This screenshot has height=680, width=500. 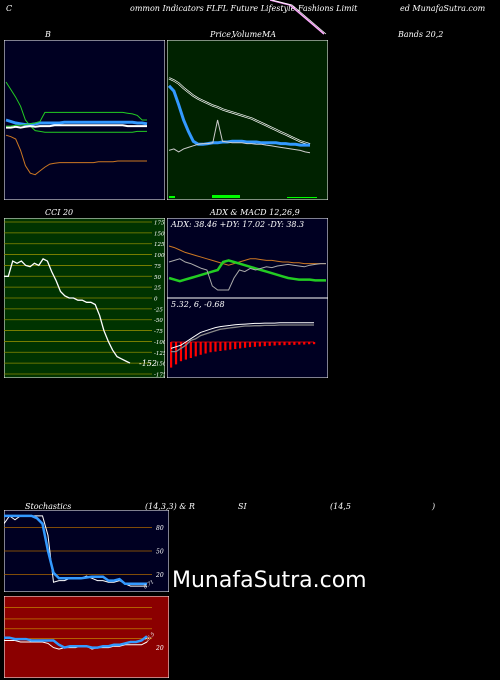 I want to click on ma-line-inner, so click(x=239, y=111).